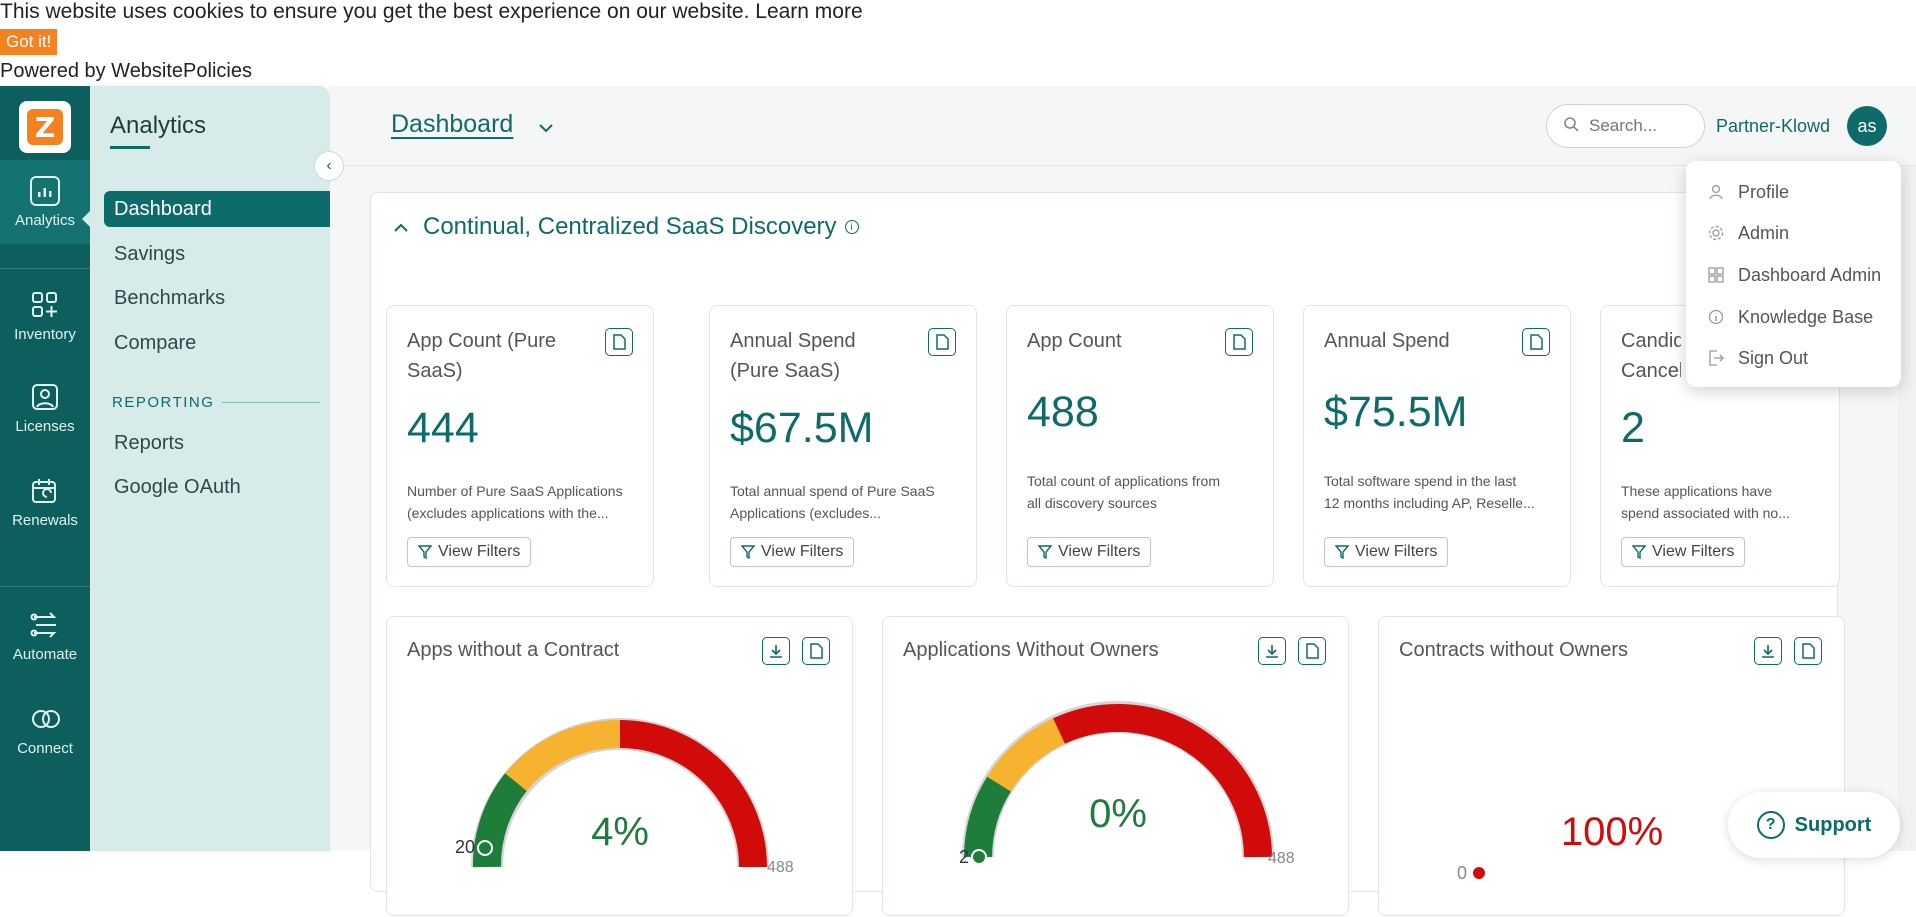 This screenshot has width=1916, height=917. Describe the element at coordinates (45, 654) in the screenshot. I see `rail-label: Automate` at that location.